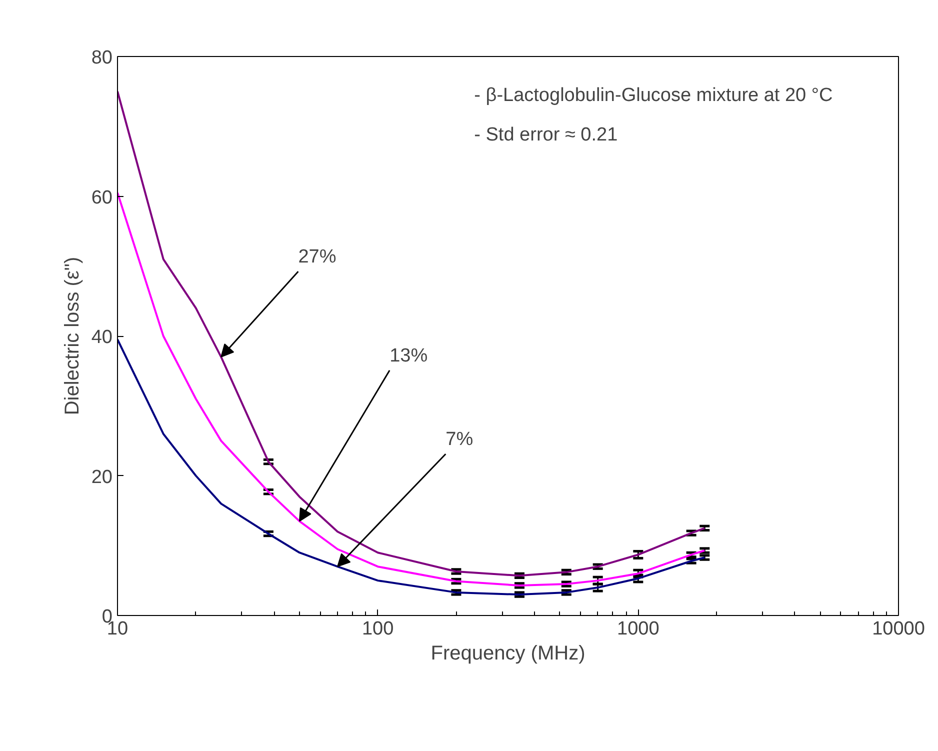 Image resolution: width=938 pixels, height=751 pixels. Describe the element at coordinates (508, 653) in the screenshot. I see `x-axis-title: Frequency (MHz)` at that location.